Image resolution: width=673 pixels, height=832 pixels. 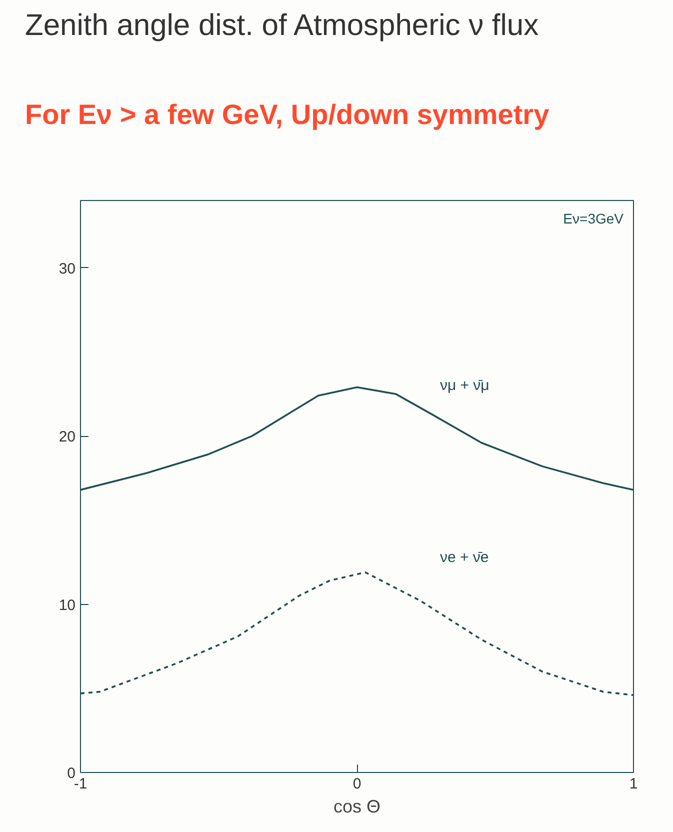 What do you see at coordinates (282, 26) in the screenshot?
I see `chart-title: Zenith angle dist. of Atmospheric ν flux` at bounding box center [282, 26].